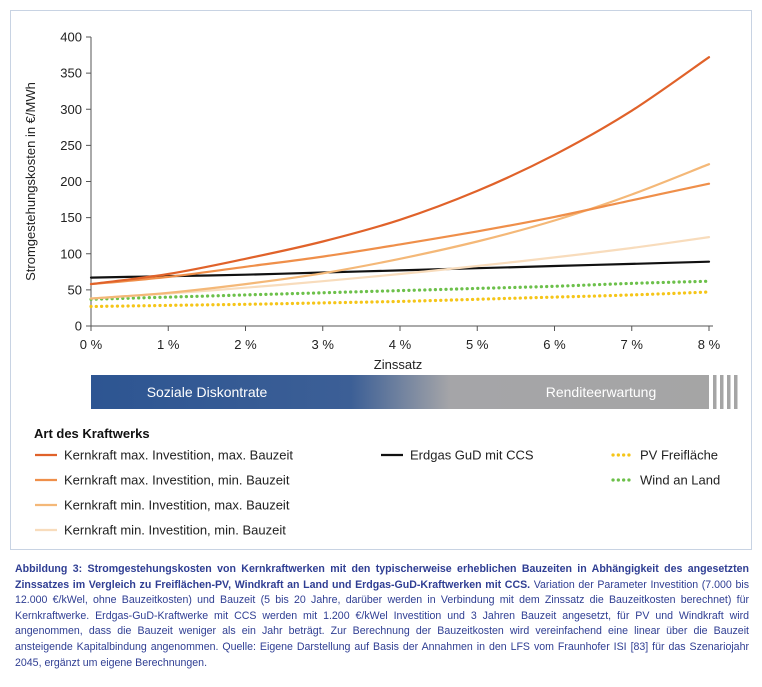  I want to click on x-tick-label: 4 %, so click(400, 344).